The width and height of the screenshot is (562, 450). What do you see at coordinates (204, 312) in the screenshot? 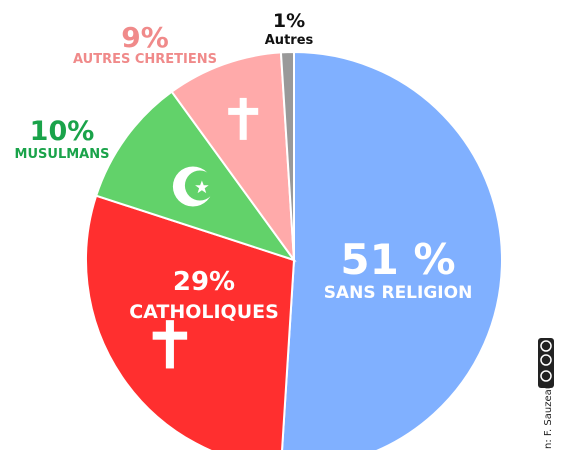
I see `slice-label-catholiques: CATHOLIQUES` at bounding box center [204, 312].